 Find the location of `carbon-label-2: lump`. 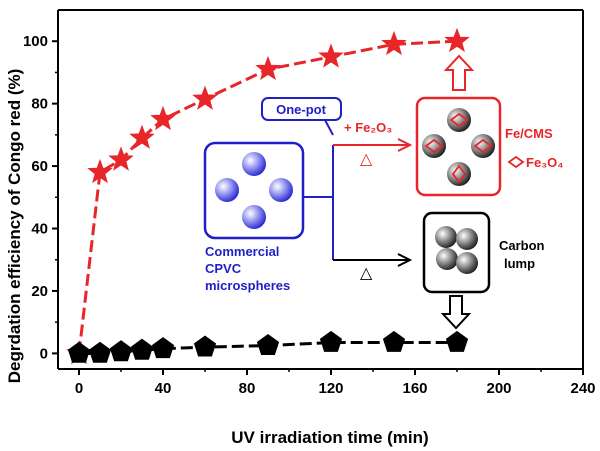

carbon-label-2: lump is located at coordinates (519, 263).